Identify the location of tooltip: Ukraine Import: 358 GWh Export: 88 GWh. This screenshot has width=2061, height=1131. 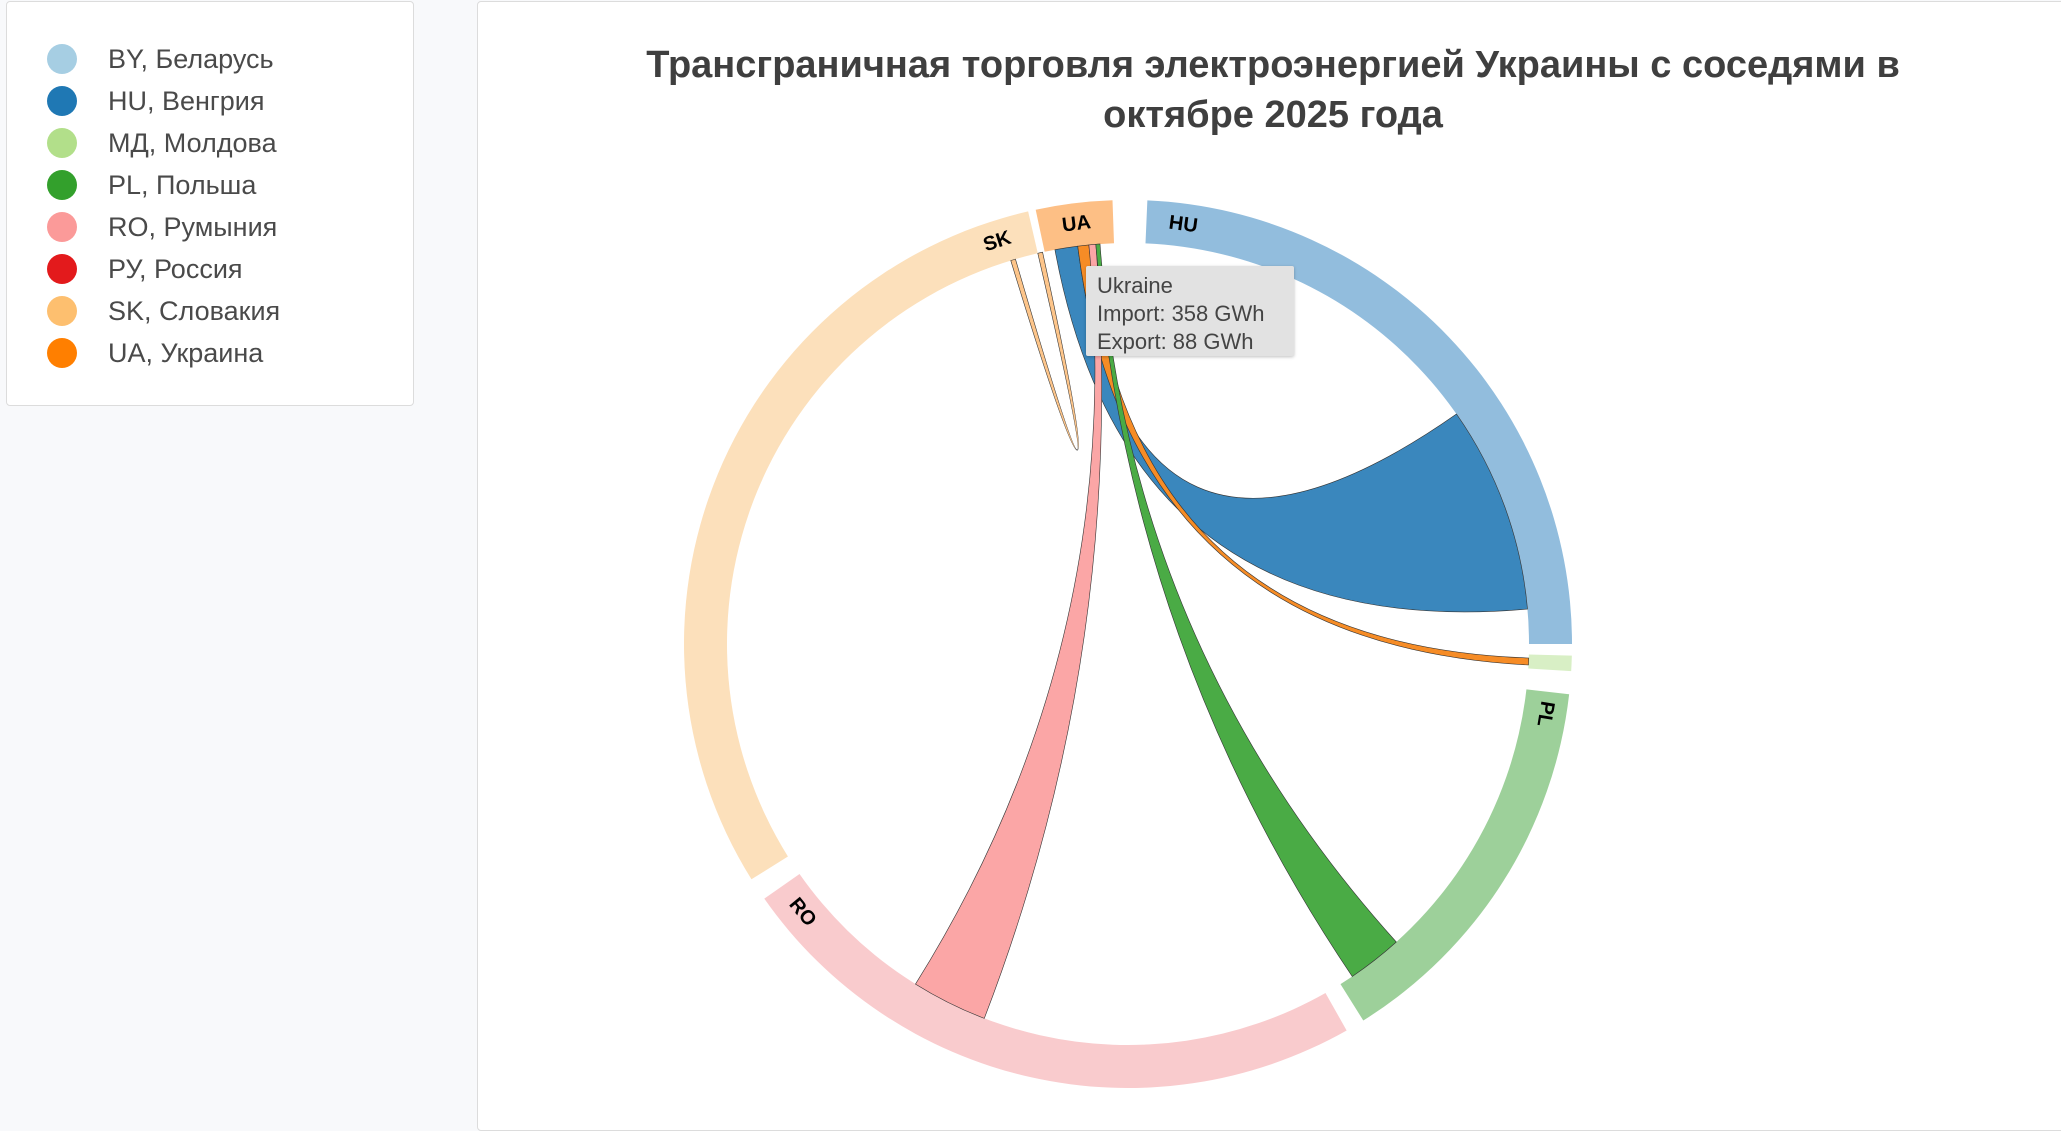
(1190, 311).